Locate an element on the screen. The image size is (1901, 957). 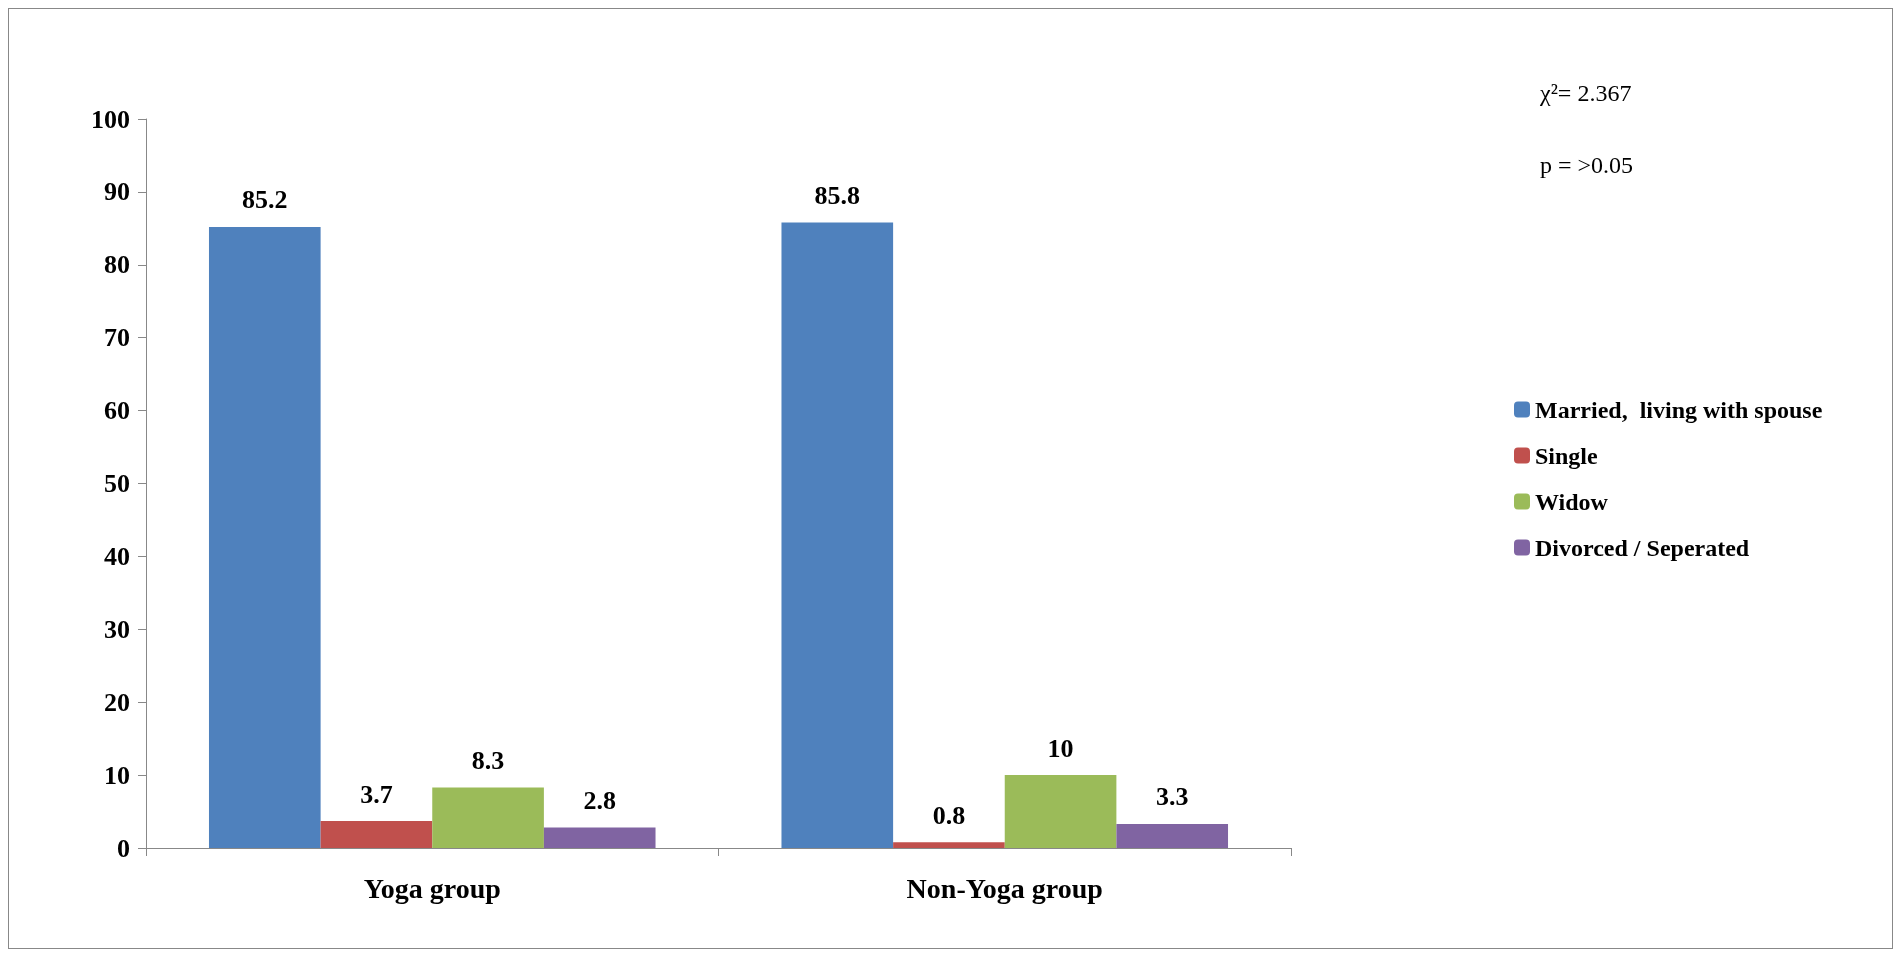
y-tick-label: 60 is located at coordinates (117, 411).